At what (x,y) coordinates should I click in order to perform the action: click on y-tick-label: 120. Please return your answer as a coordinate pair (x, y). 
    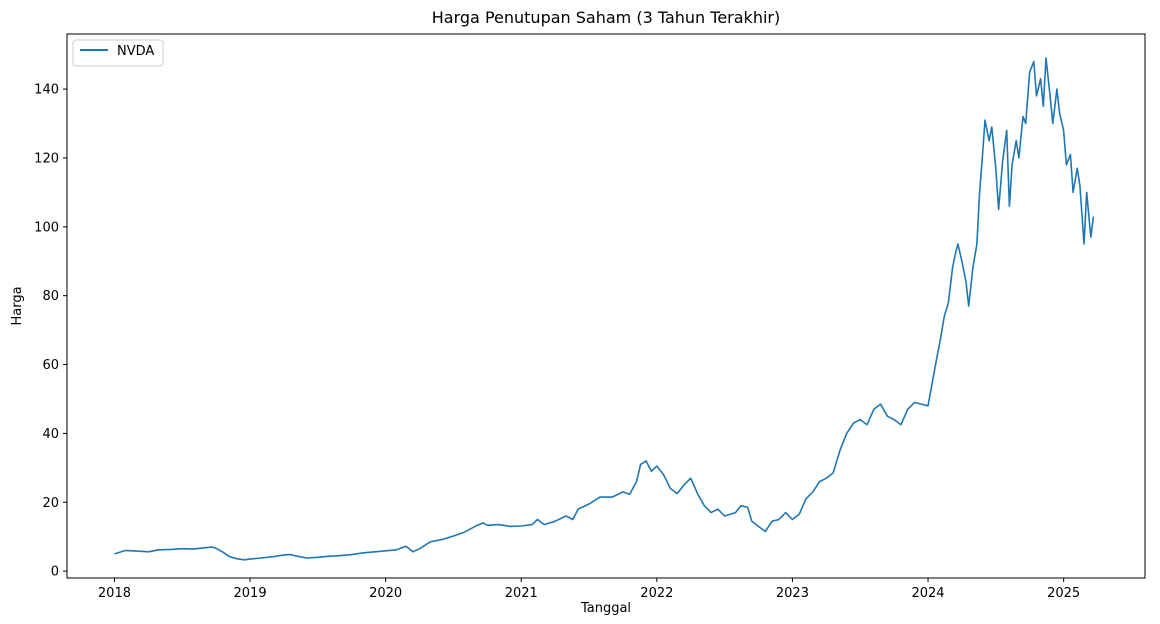
    Looking at the image, I should click on (46, 158).